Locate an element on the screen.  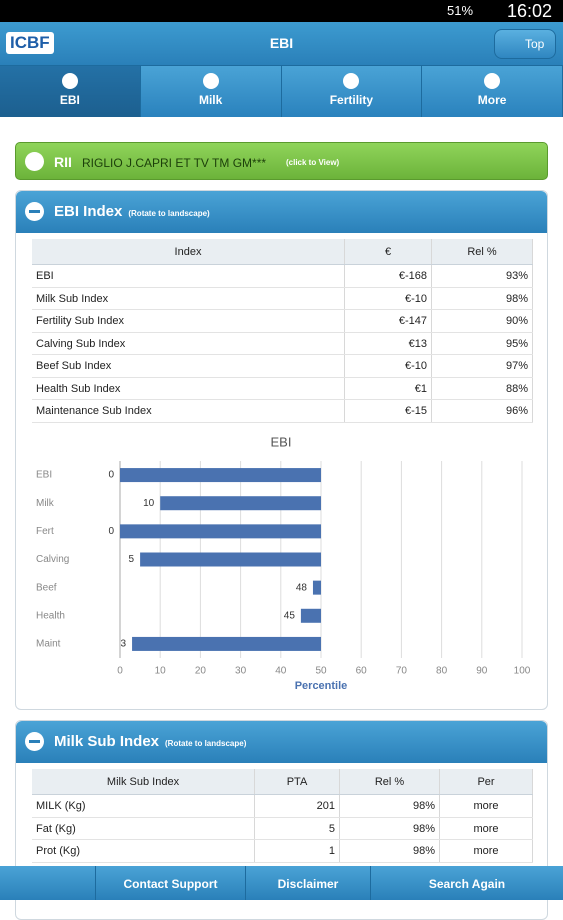
x-tick-label: 30 is located at coordinates (241, 671).